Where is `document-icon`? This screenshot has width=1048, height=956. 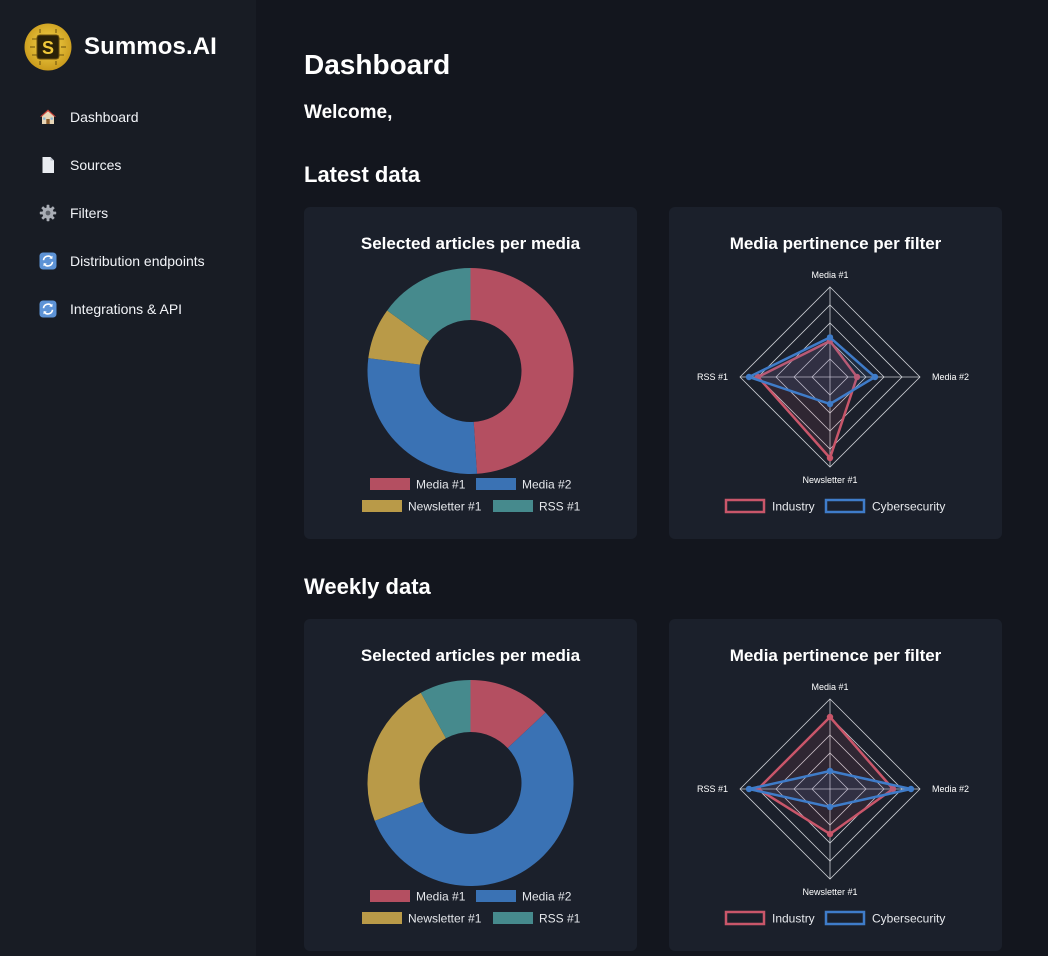 document-icon is located at coordinates (48, 165).